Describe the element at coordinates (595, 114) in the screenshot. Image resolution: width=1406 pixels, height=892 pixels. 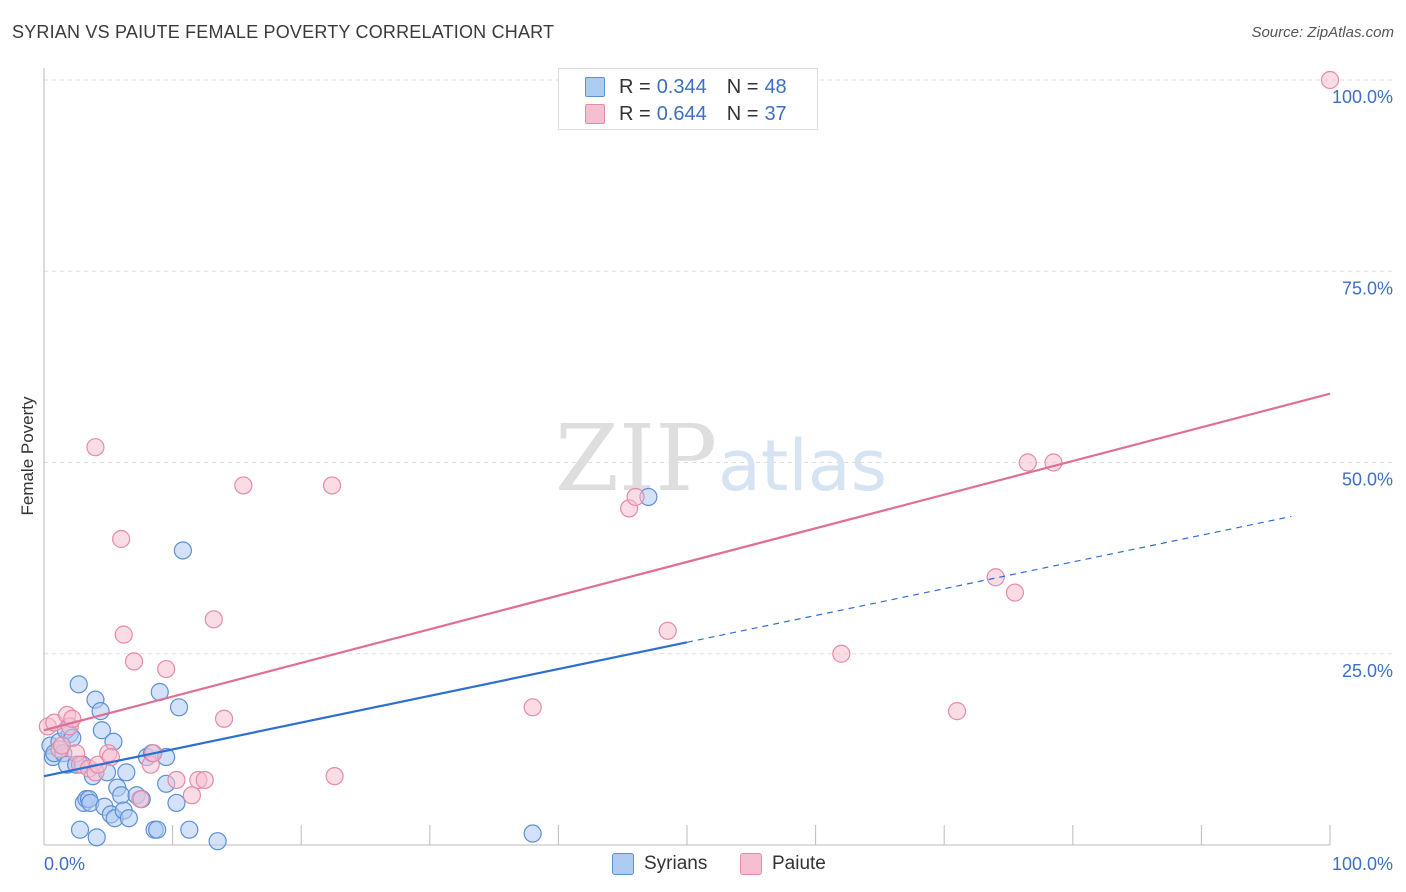
I see `paiute-swatch` at that location.